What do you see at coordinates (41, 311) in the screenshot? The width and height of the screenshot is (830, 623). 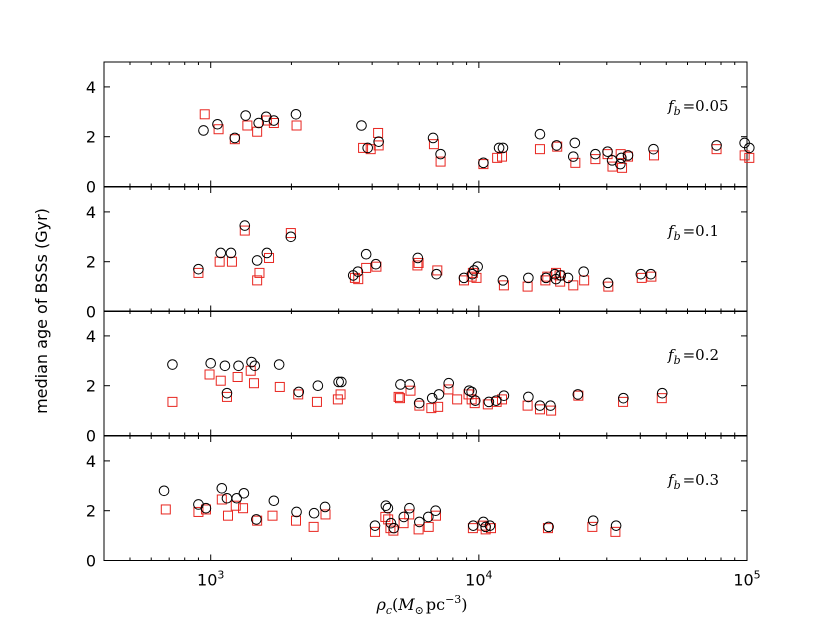 I see `y-axis-label: median age of BSSs (Gyr)` at bounding box center [41, 311].